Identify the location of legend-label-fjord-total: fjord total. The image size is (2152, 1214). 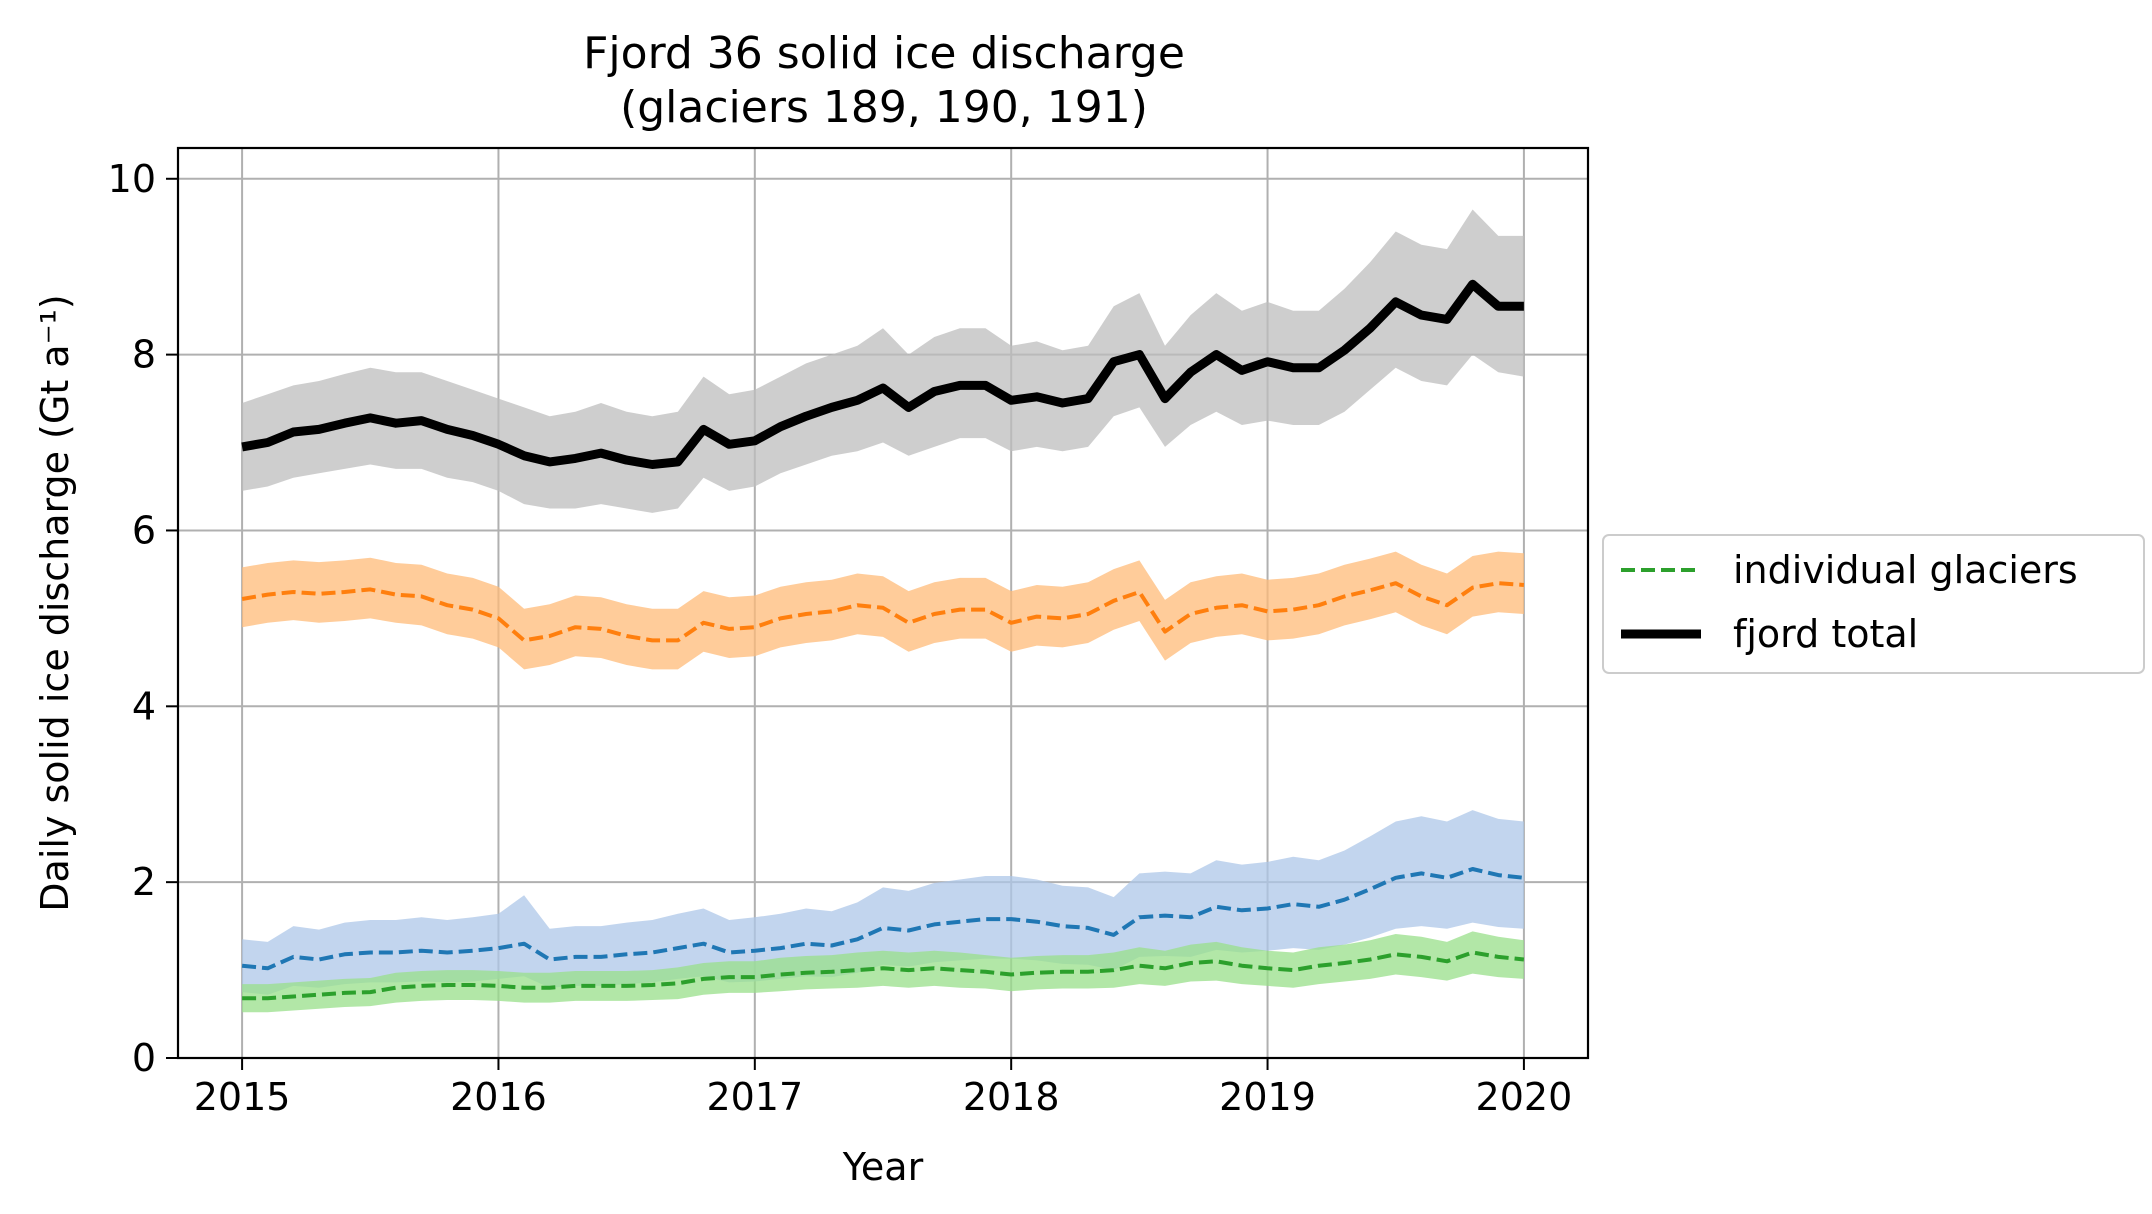
(1825, 634).